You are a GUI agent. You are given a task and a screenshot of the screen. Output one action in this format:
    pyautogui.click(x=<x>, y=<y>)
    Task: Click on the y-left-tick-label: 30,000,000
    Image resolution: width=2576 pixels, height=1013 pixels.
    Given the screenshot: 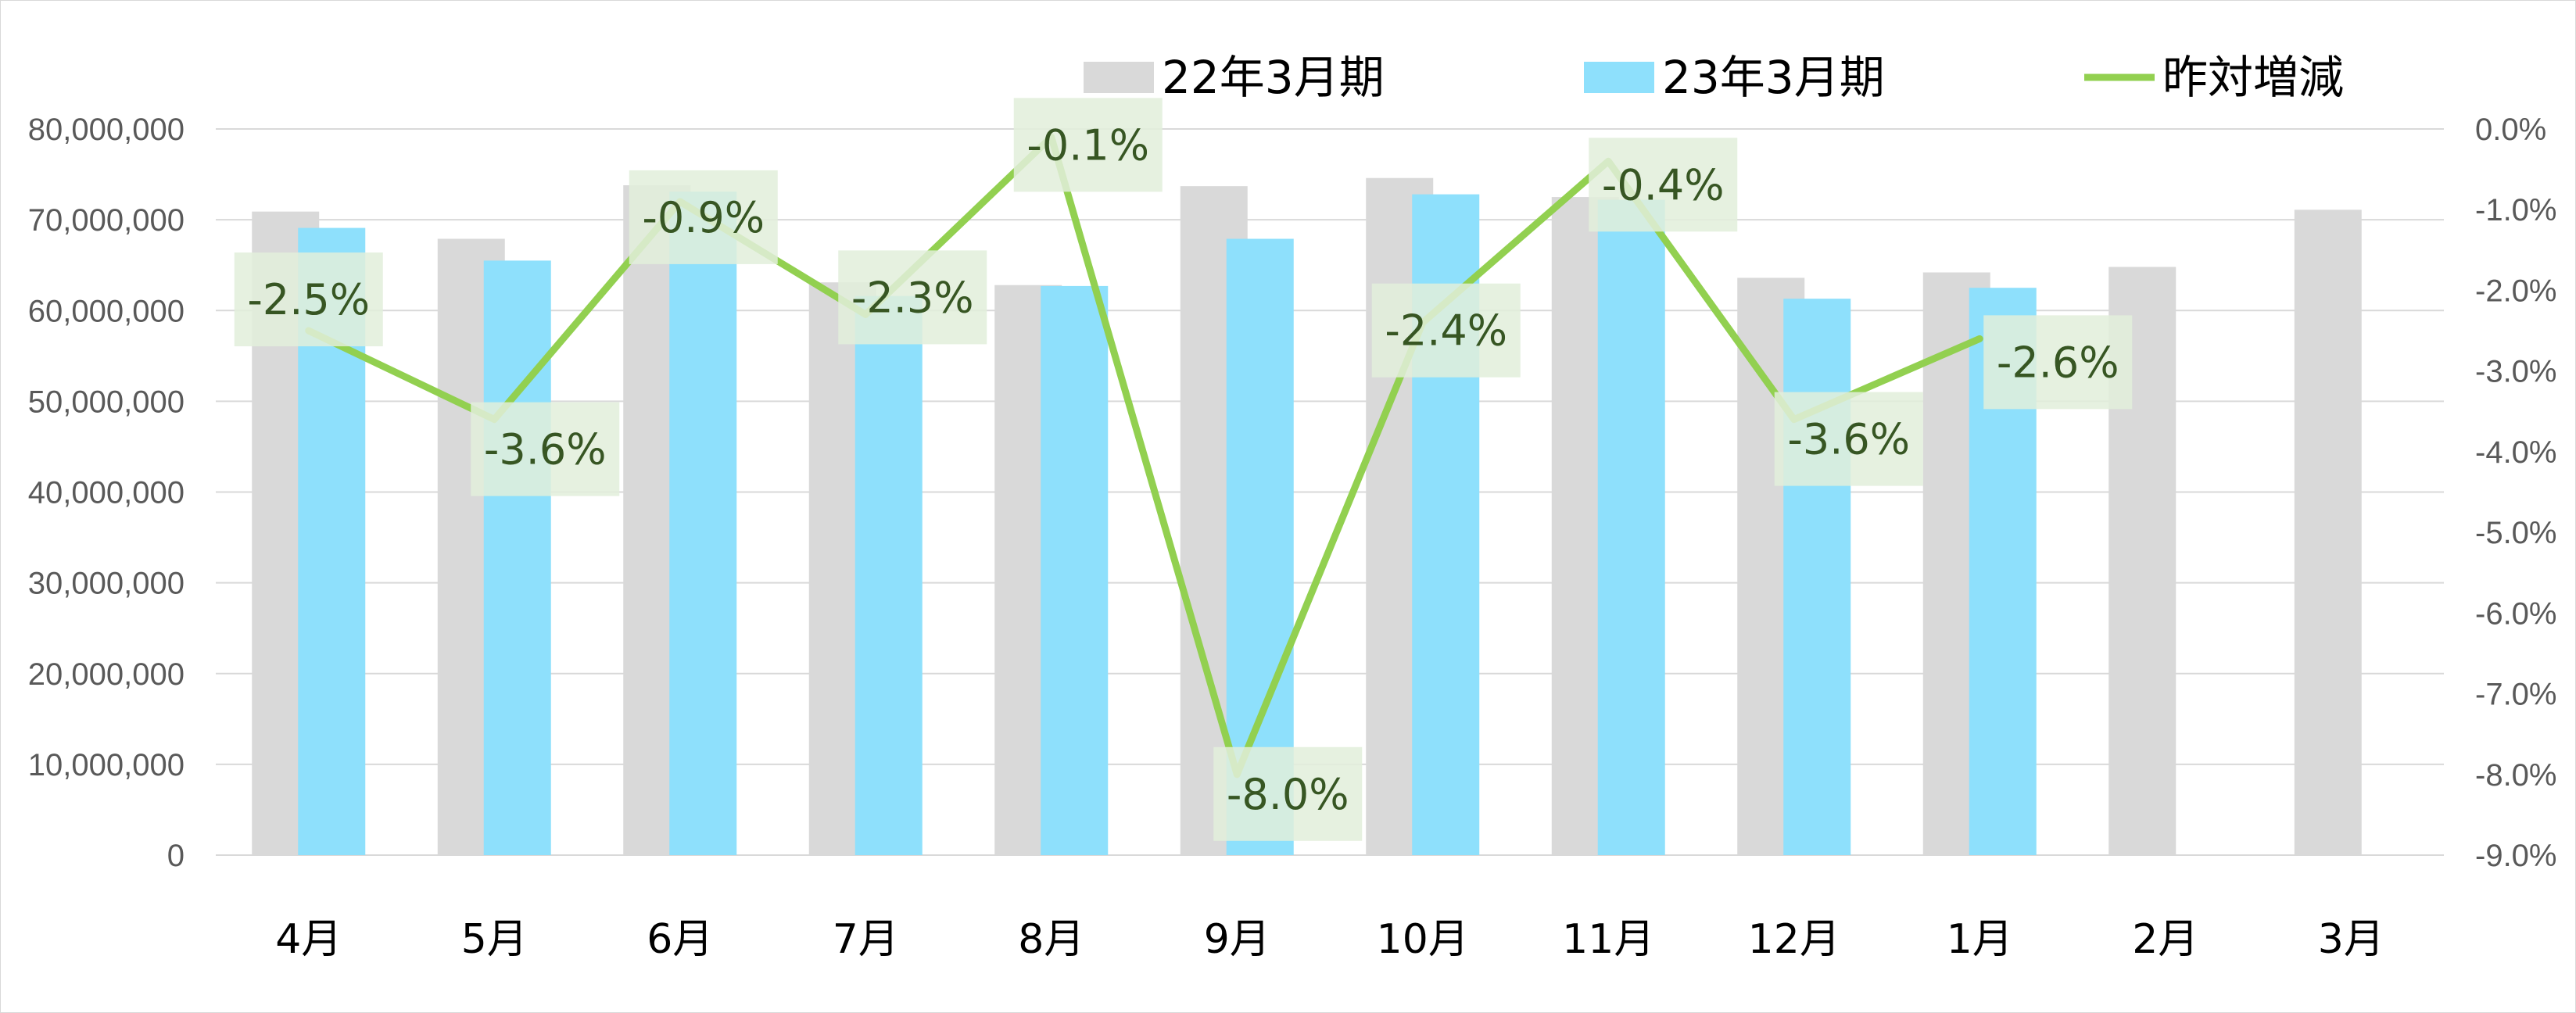 What is the action you would take?
    pyautogui.click(x=106, y=584)
    